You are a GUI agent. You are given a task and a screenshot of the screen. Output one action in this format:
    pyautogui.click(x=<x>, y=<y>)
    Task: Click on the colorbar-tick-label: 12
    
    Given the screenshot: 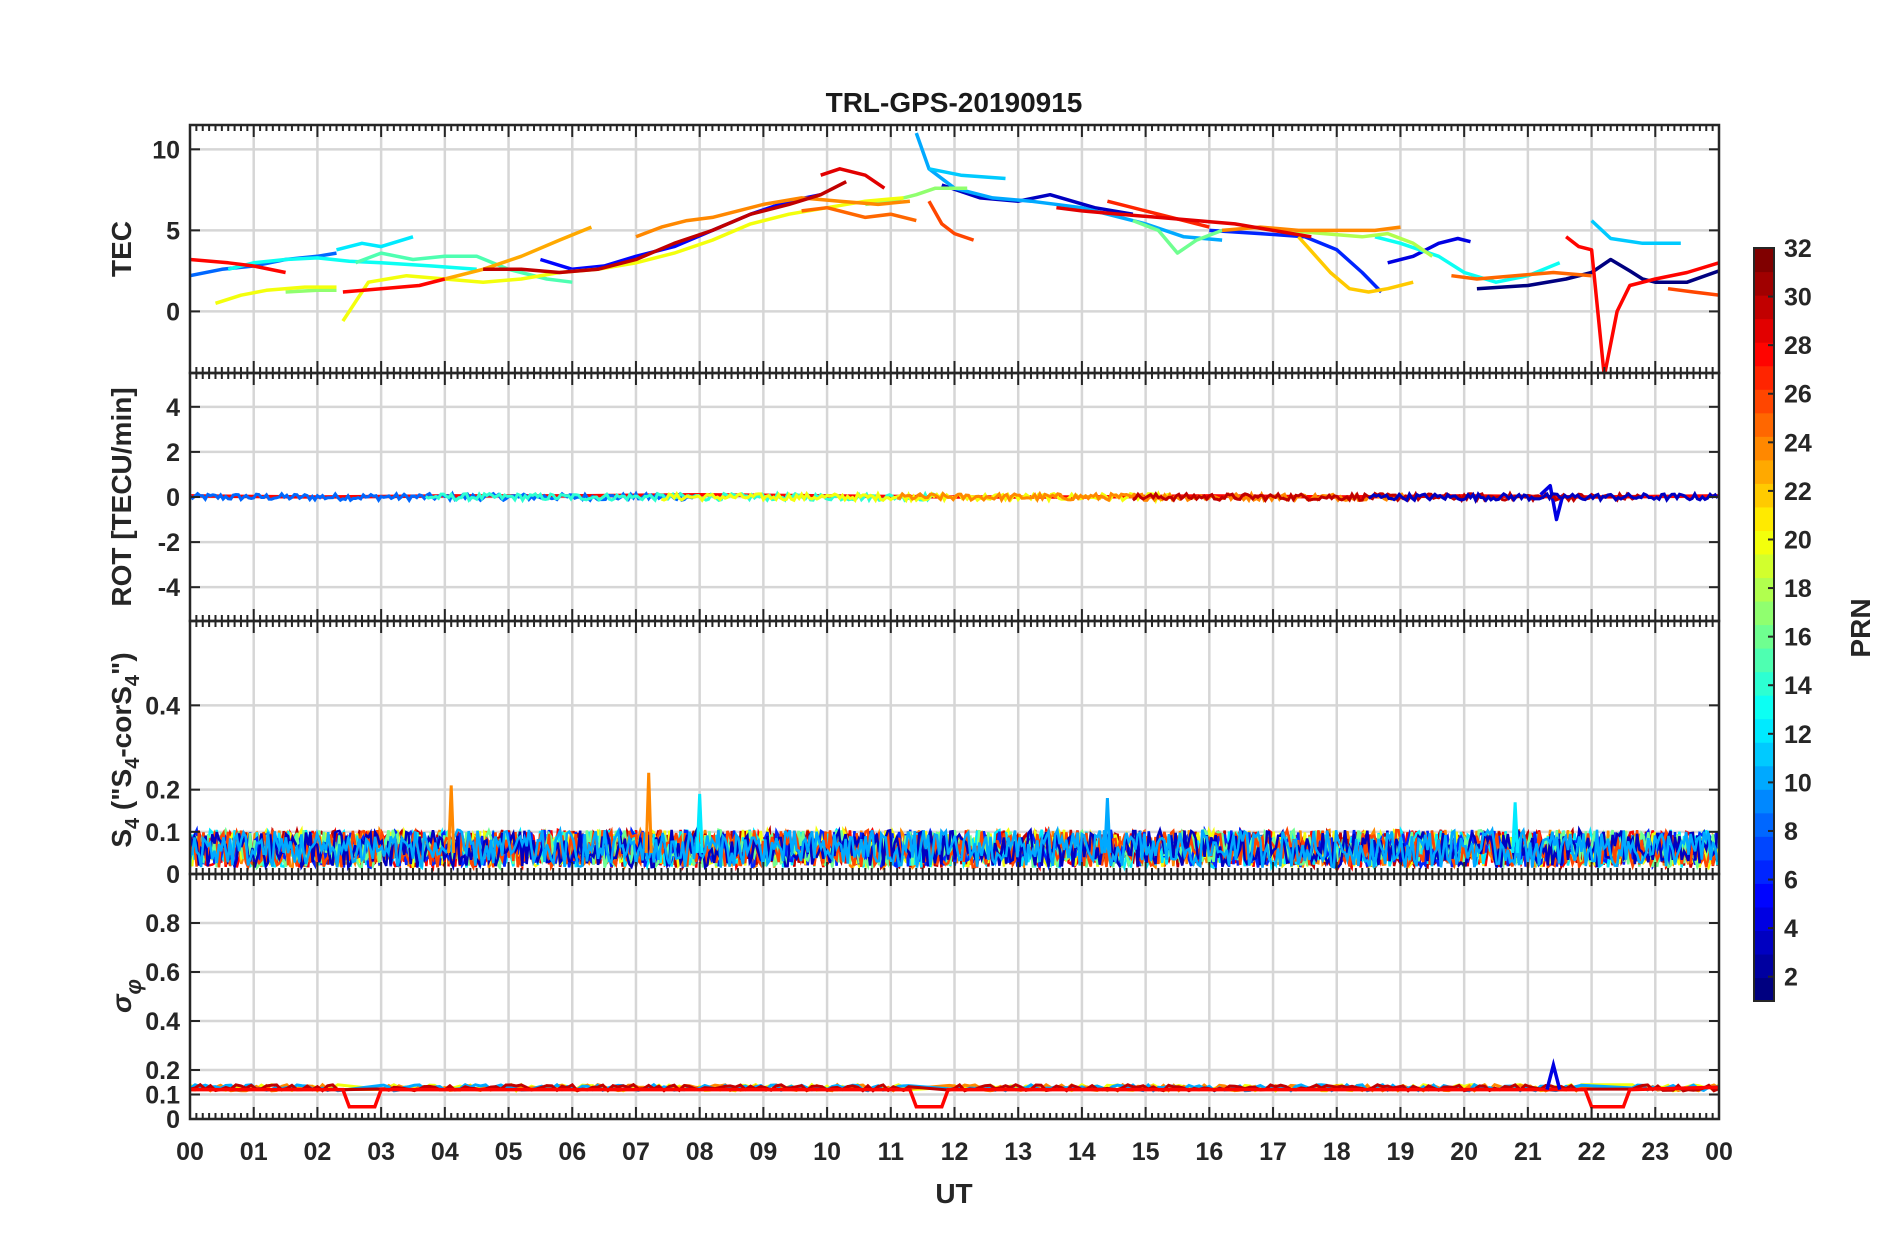 What is the action you would take?
    pyautogui.click(x=1798, y=735)
    